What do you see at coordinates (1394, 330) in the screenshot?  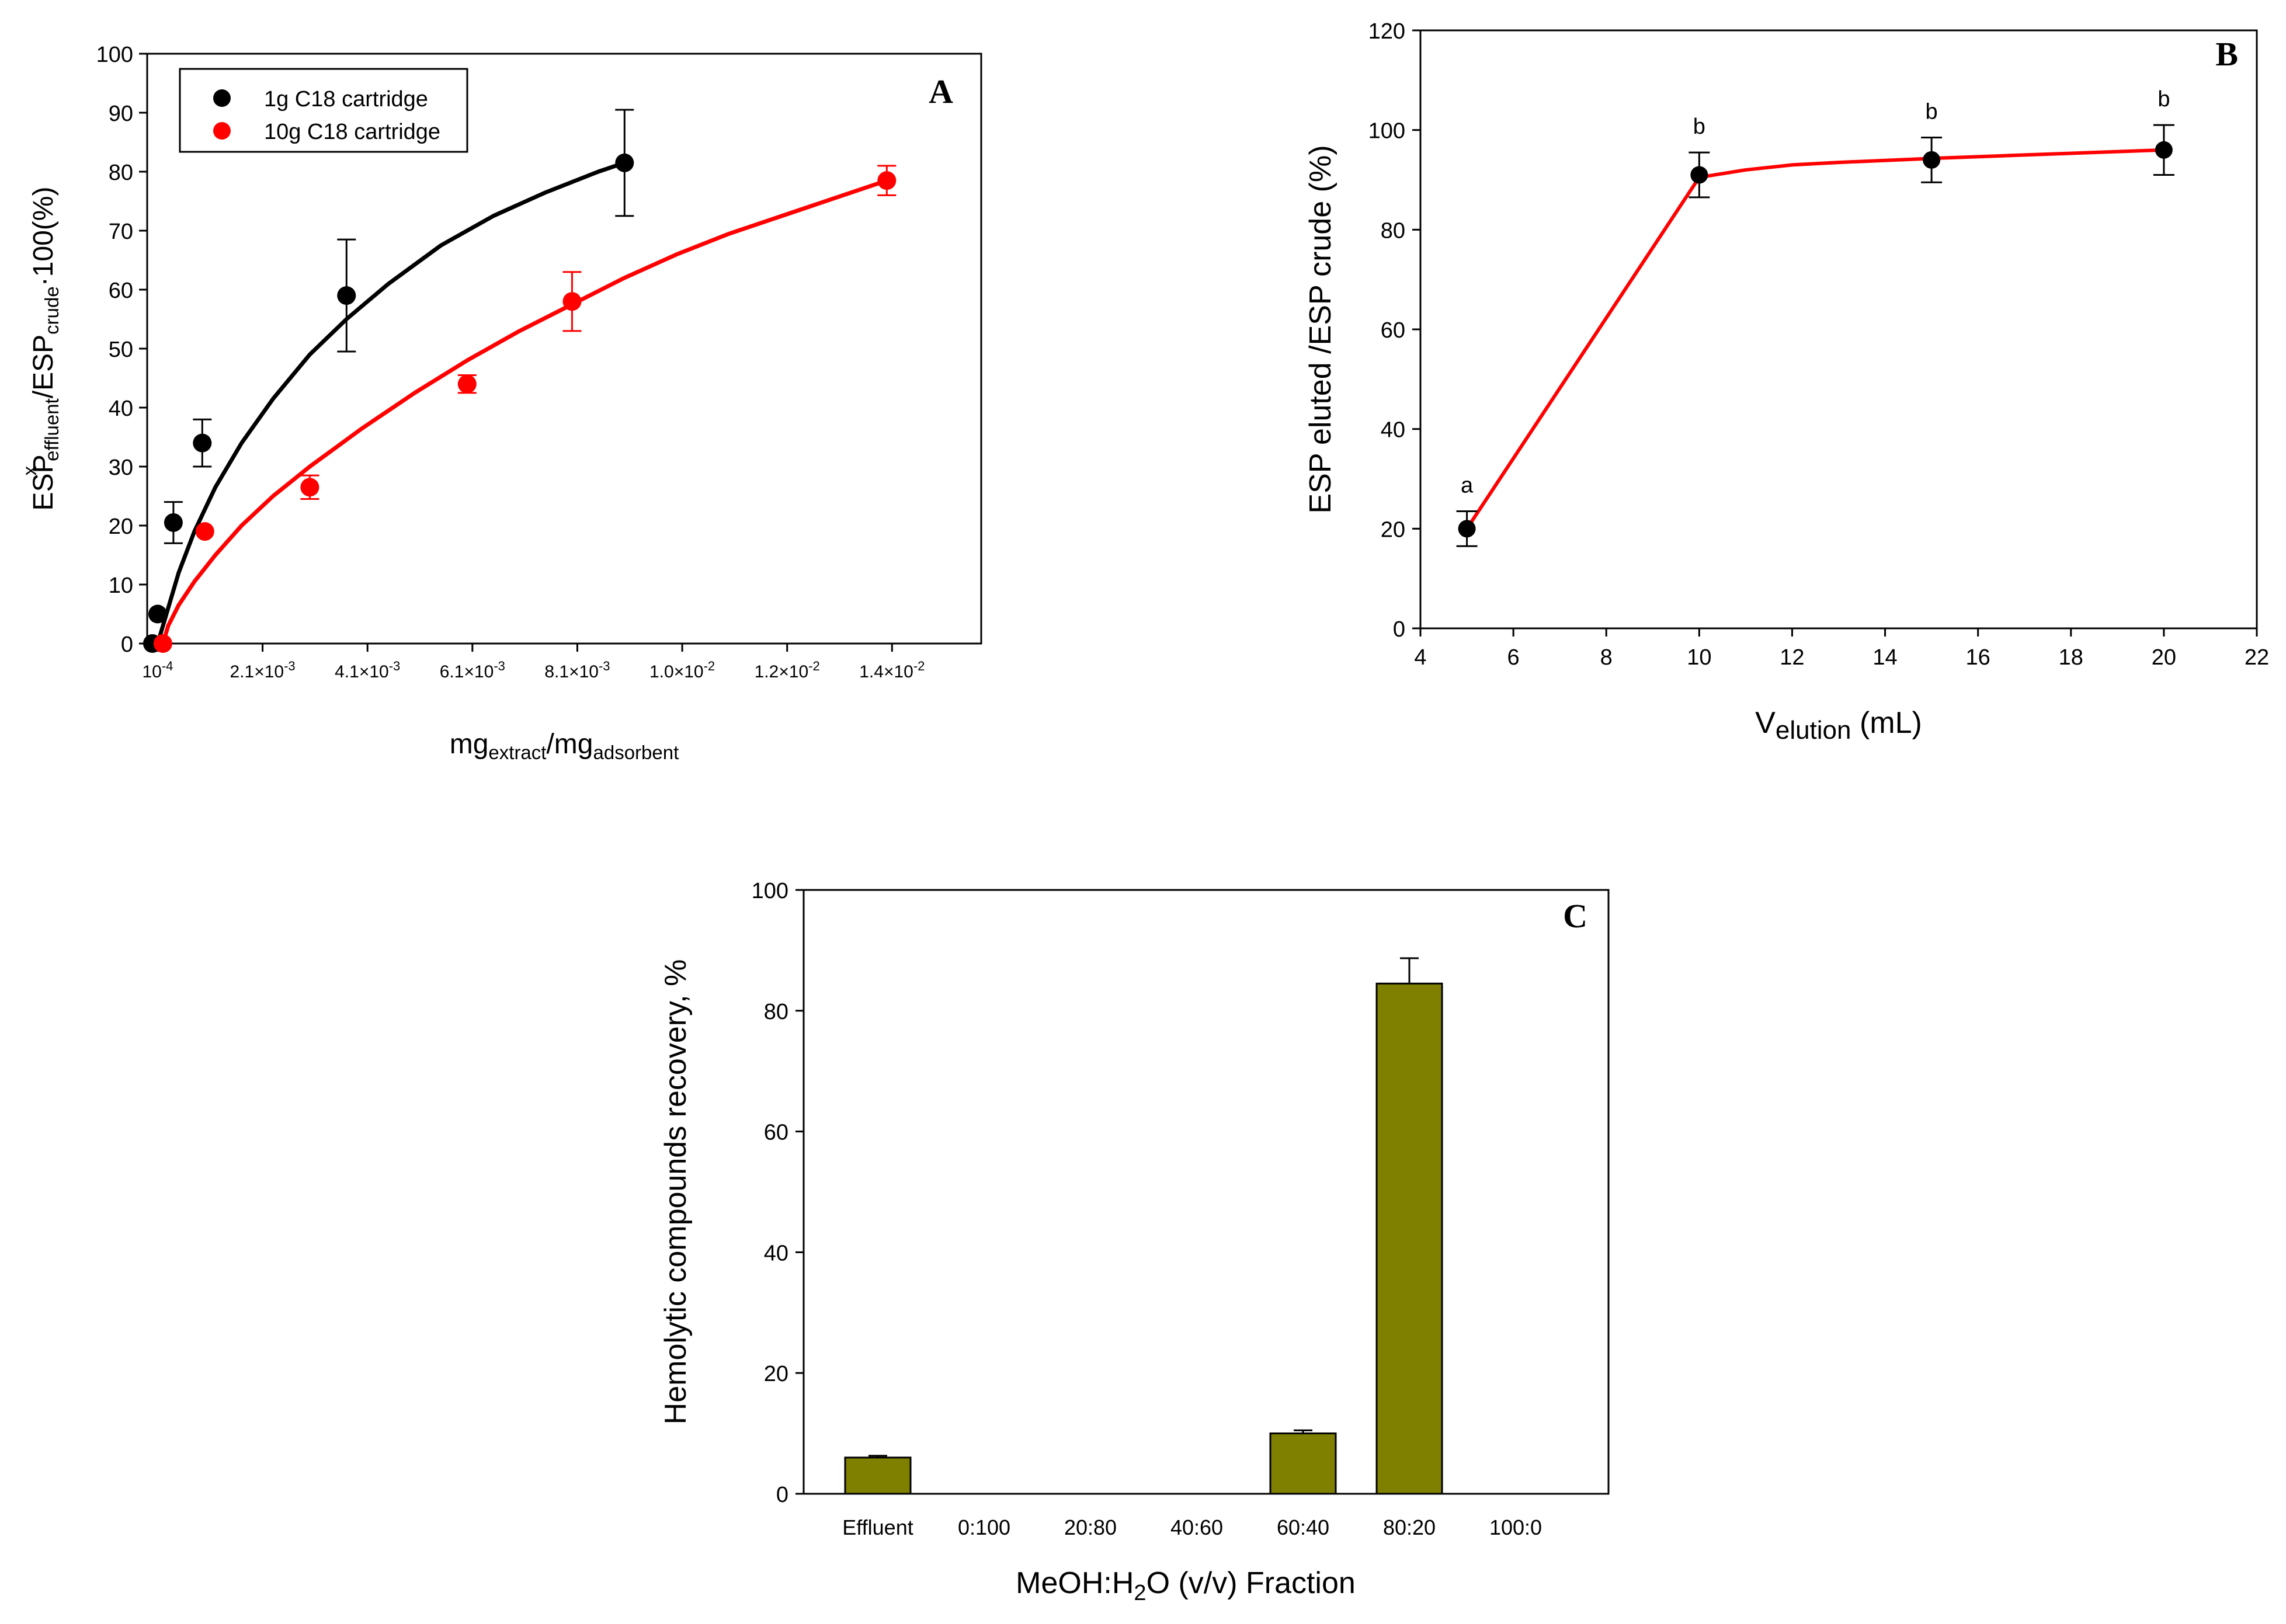 I see `panel-b-y-axis: 0 20 40 60 80 100 120` at bounding box center [1394, 330].